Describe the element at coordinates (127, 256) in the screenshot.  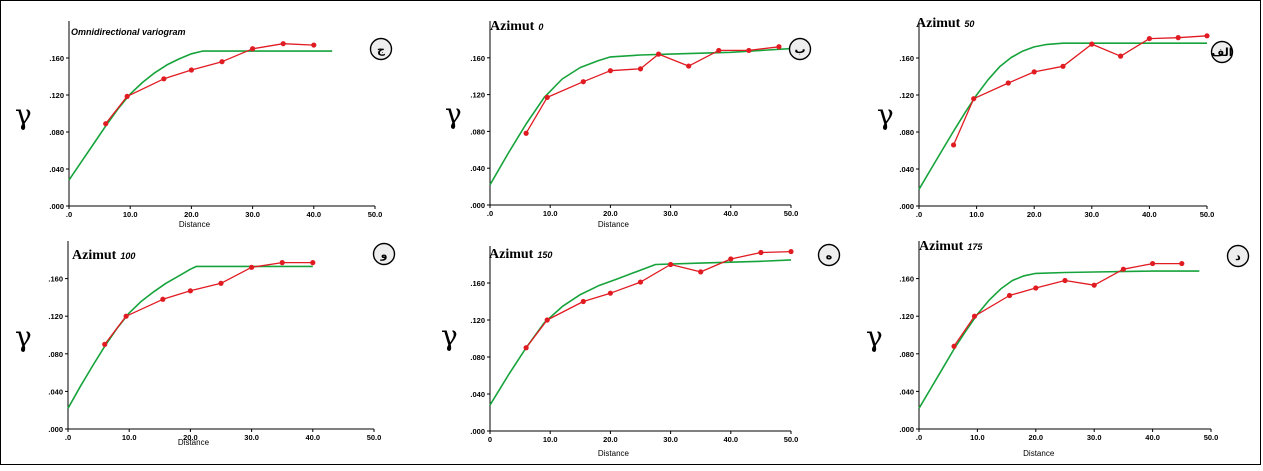
I see `panel-title-azimuth: 100` at that location.